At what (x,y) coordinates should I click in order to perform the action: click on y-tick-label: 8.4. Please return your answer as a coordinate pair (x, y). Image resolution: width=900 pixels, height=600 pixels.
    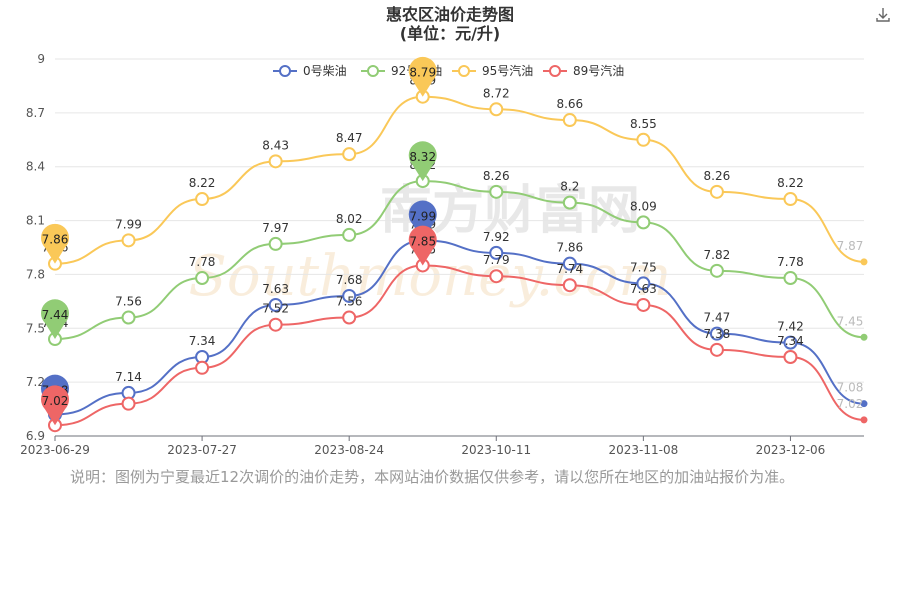
    Looking at the image, I should click on (35, 167).